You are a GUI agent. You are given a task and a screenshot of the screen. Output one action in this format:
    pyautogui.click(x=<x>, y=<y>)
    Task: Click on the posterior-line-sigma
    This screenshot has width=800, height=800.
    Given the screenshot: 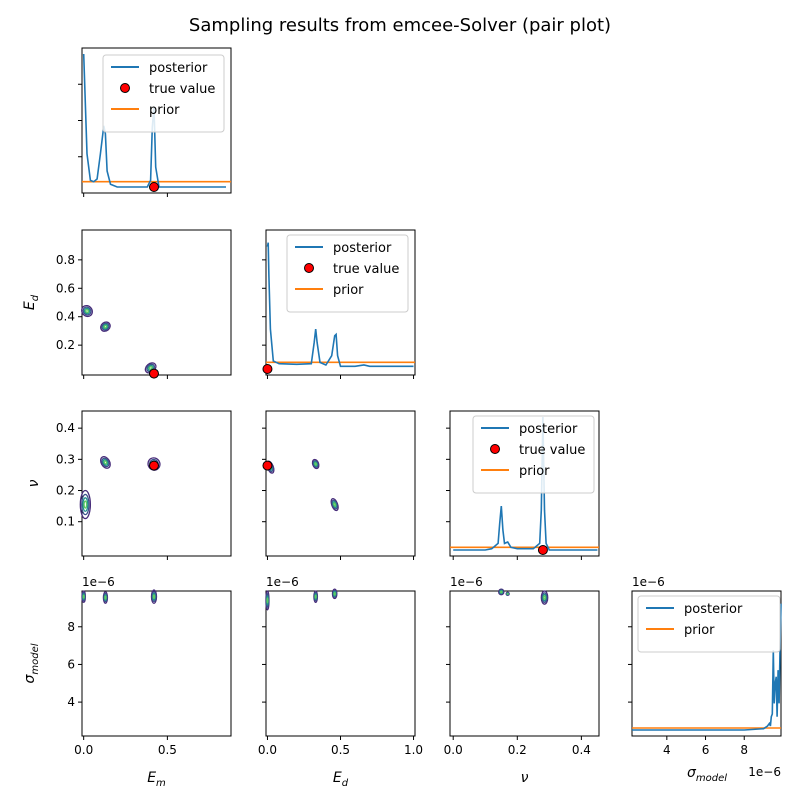 What is the action you would take?
    pyautogui.click(x=707, y=667)
    